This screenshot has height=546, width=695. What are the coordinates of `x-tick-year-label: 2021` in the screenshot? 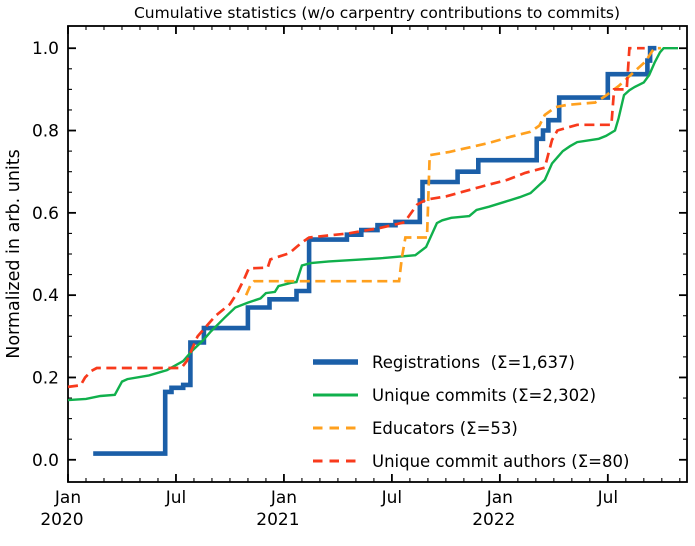 It's located at (277, 520).